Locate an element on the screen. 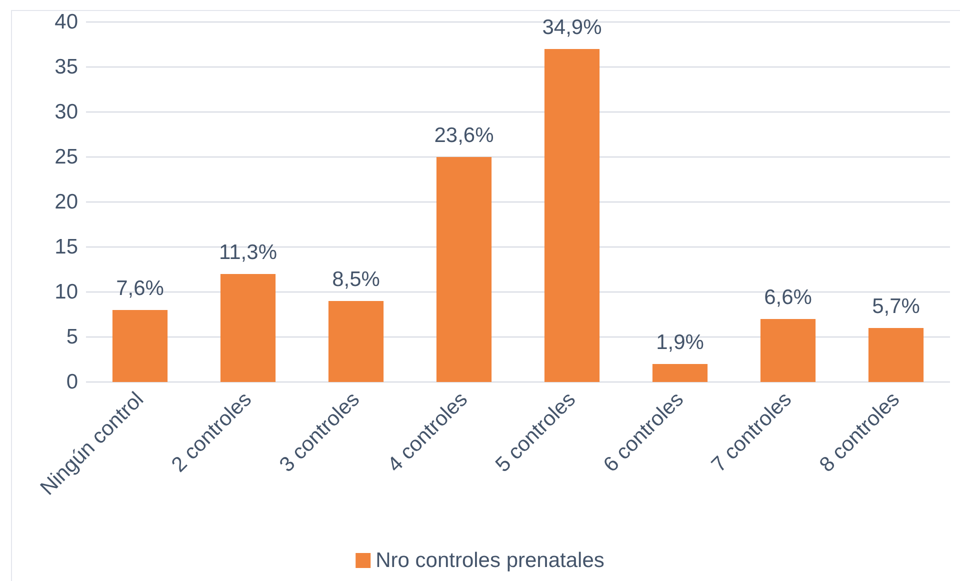  annotation: 23,6% is located at coordinates (464, 135).